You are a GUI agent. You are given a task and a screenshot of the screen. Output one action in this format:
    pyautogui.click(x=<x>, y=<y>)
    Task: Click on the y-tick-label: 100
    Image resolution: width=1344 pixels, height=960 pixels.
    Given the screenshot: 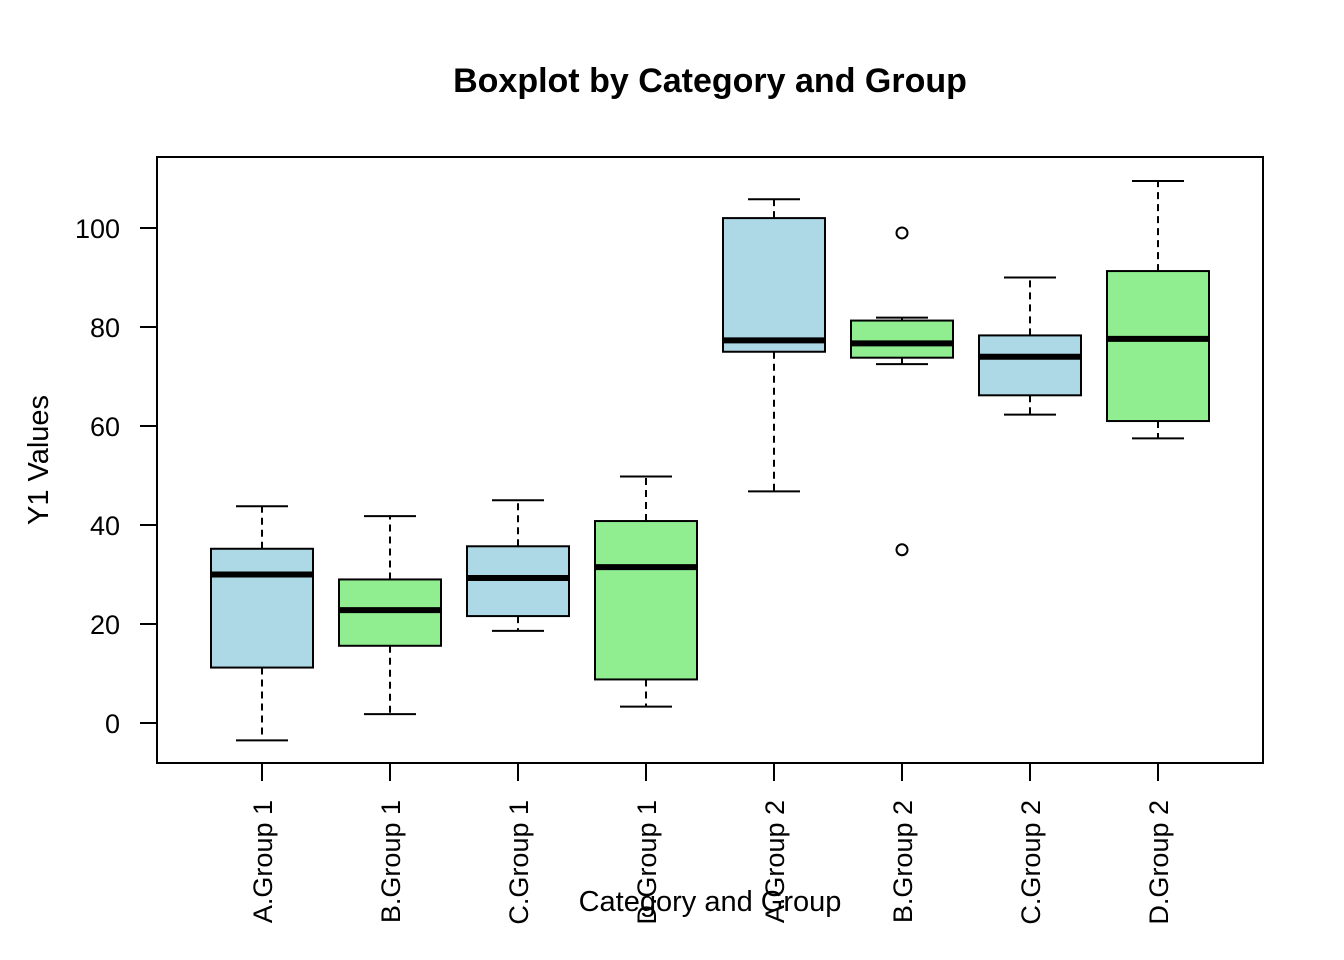 What is the action you would take?
    pyautogui.click(x=97, y=229)
    